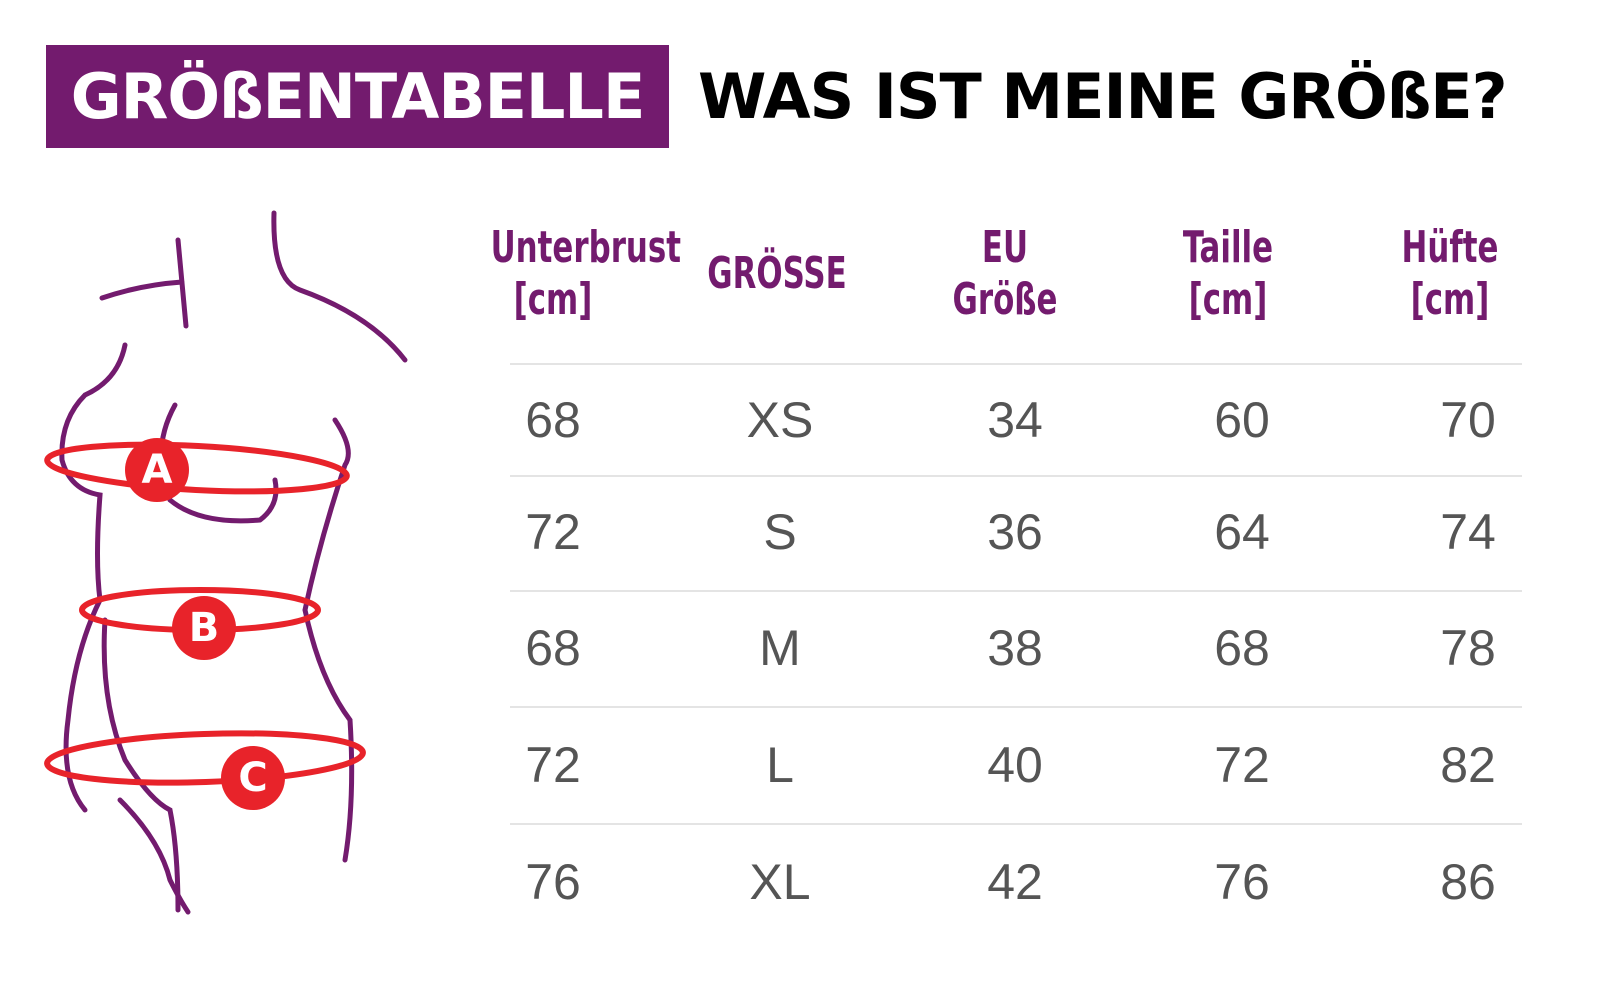  Describe the element at coordinates (204, 628) in the screenshot. I see `marker-label: B` at that location.